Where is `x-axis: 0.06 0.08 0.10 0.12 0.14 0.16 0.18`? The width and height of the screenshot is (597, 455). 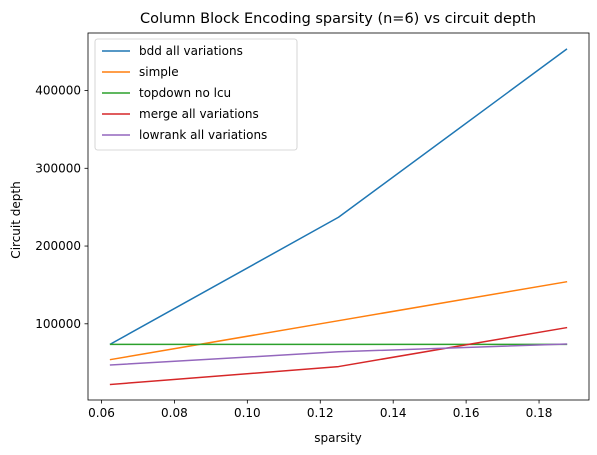 x-axis: 0.06 0.08 0.10 0.12 0.14 0.16 0.18 is located at coordinates (320, 410).